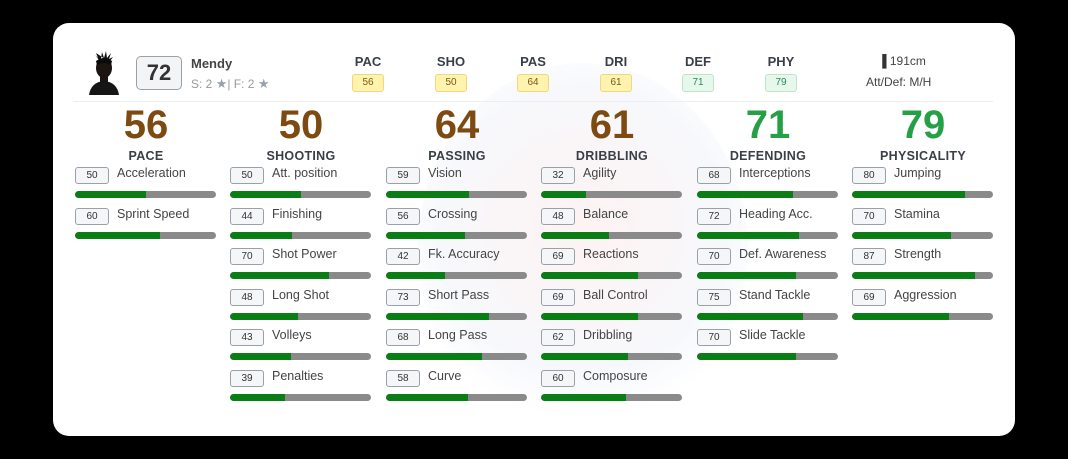 Image resolution: width=1068 pixels, height=459 pixels. Describe the element at coordinates (869, 256) in the screenshot. I see `attribute-value: 87` at that location.